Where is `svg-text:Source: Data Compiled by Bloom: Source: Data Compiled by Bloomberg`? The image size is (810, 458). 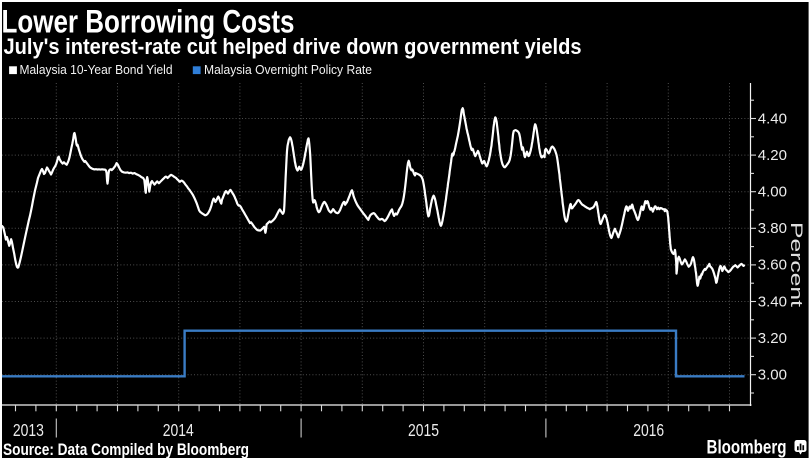
svg-text:Source: Data Compiled by Bloom: Source: Data Compiled by Bloomberg is located at coordinates (126, 449).